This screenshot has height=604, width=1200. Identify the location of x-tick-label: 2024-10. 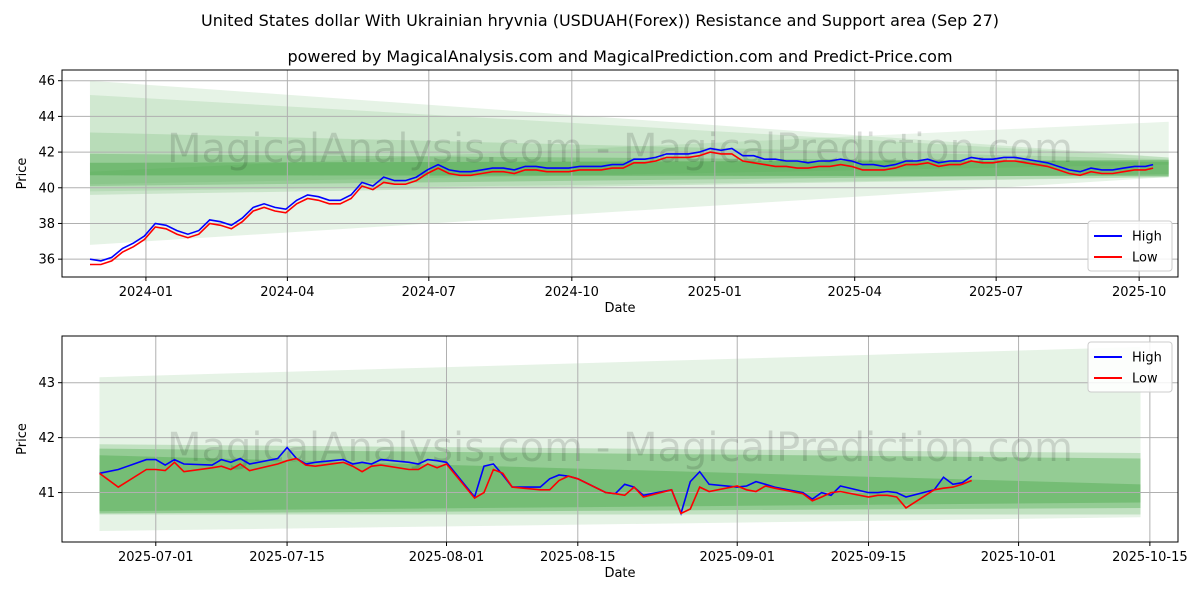
(572, 292).